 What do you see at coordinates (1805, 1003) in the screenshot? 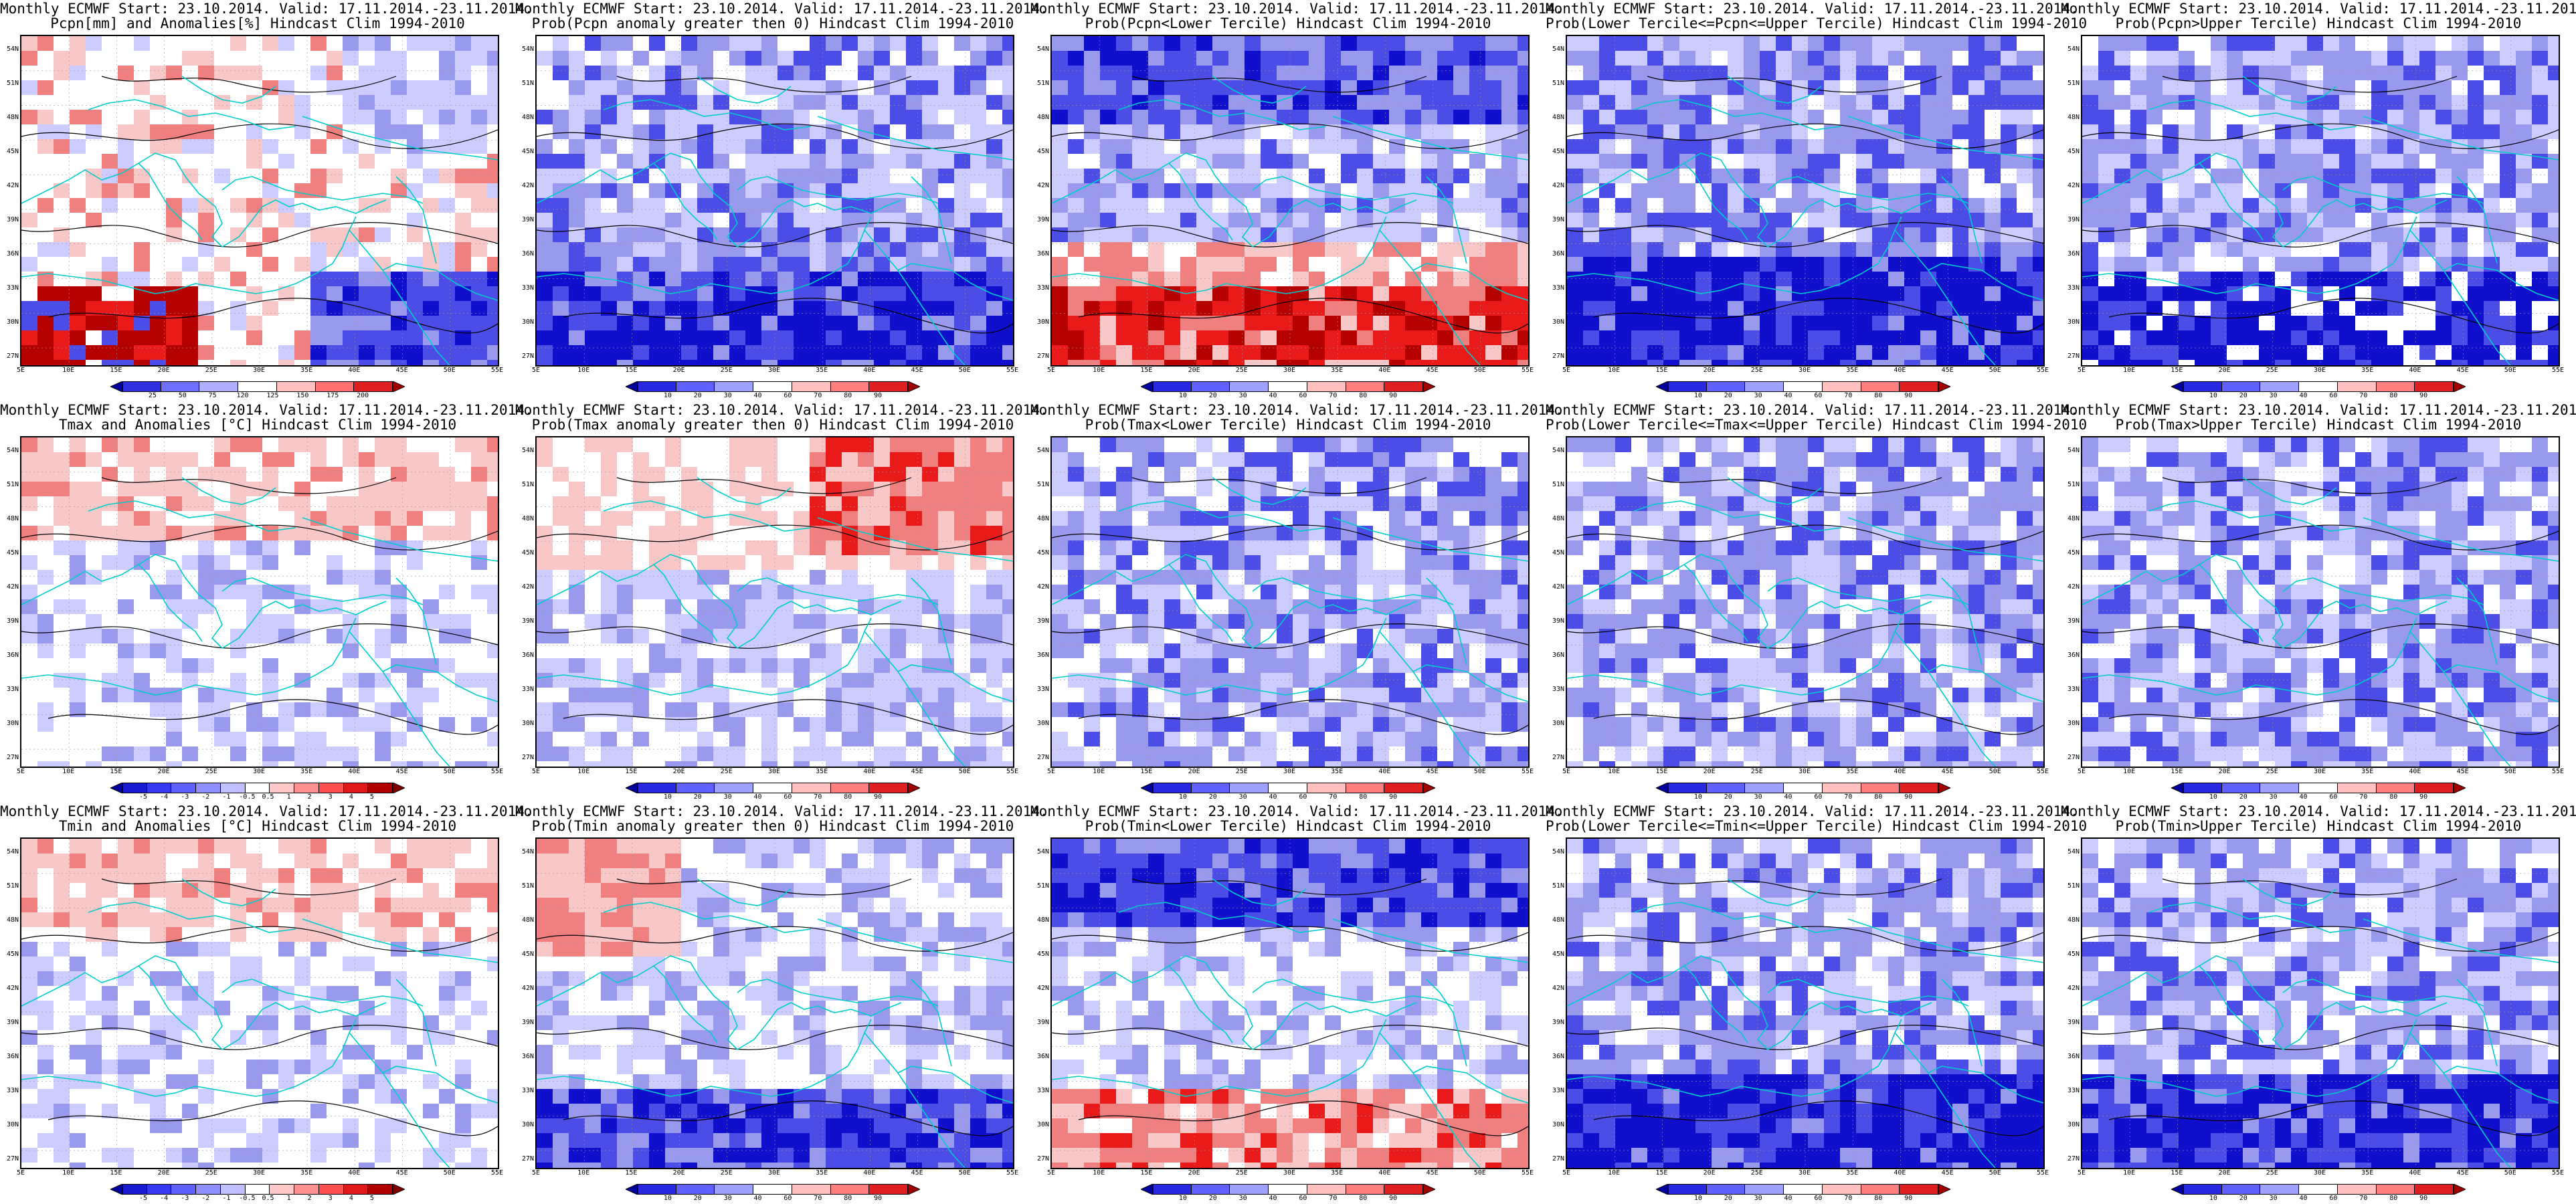
I see `map-field` at bounding box center [1805, 1003].